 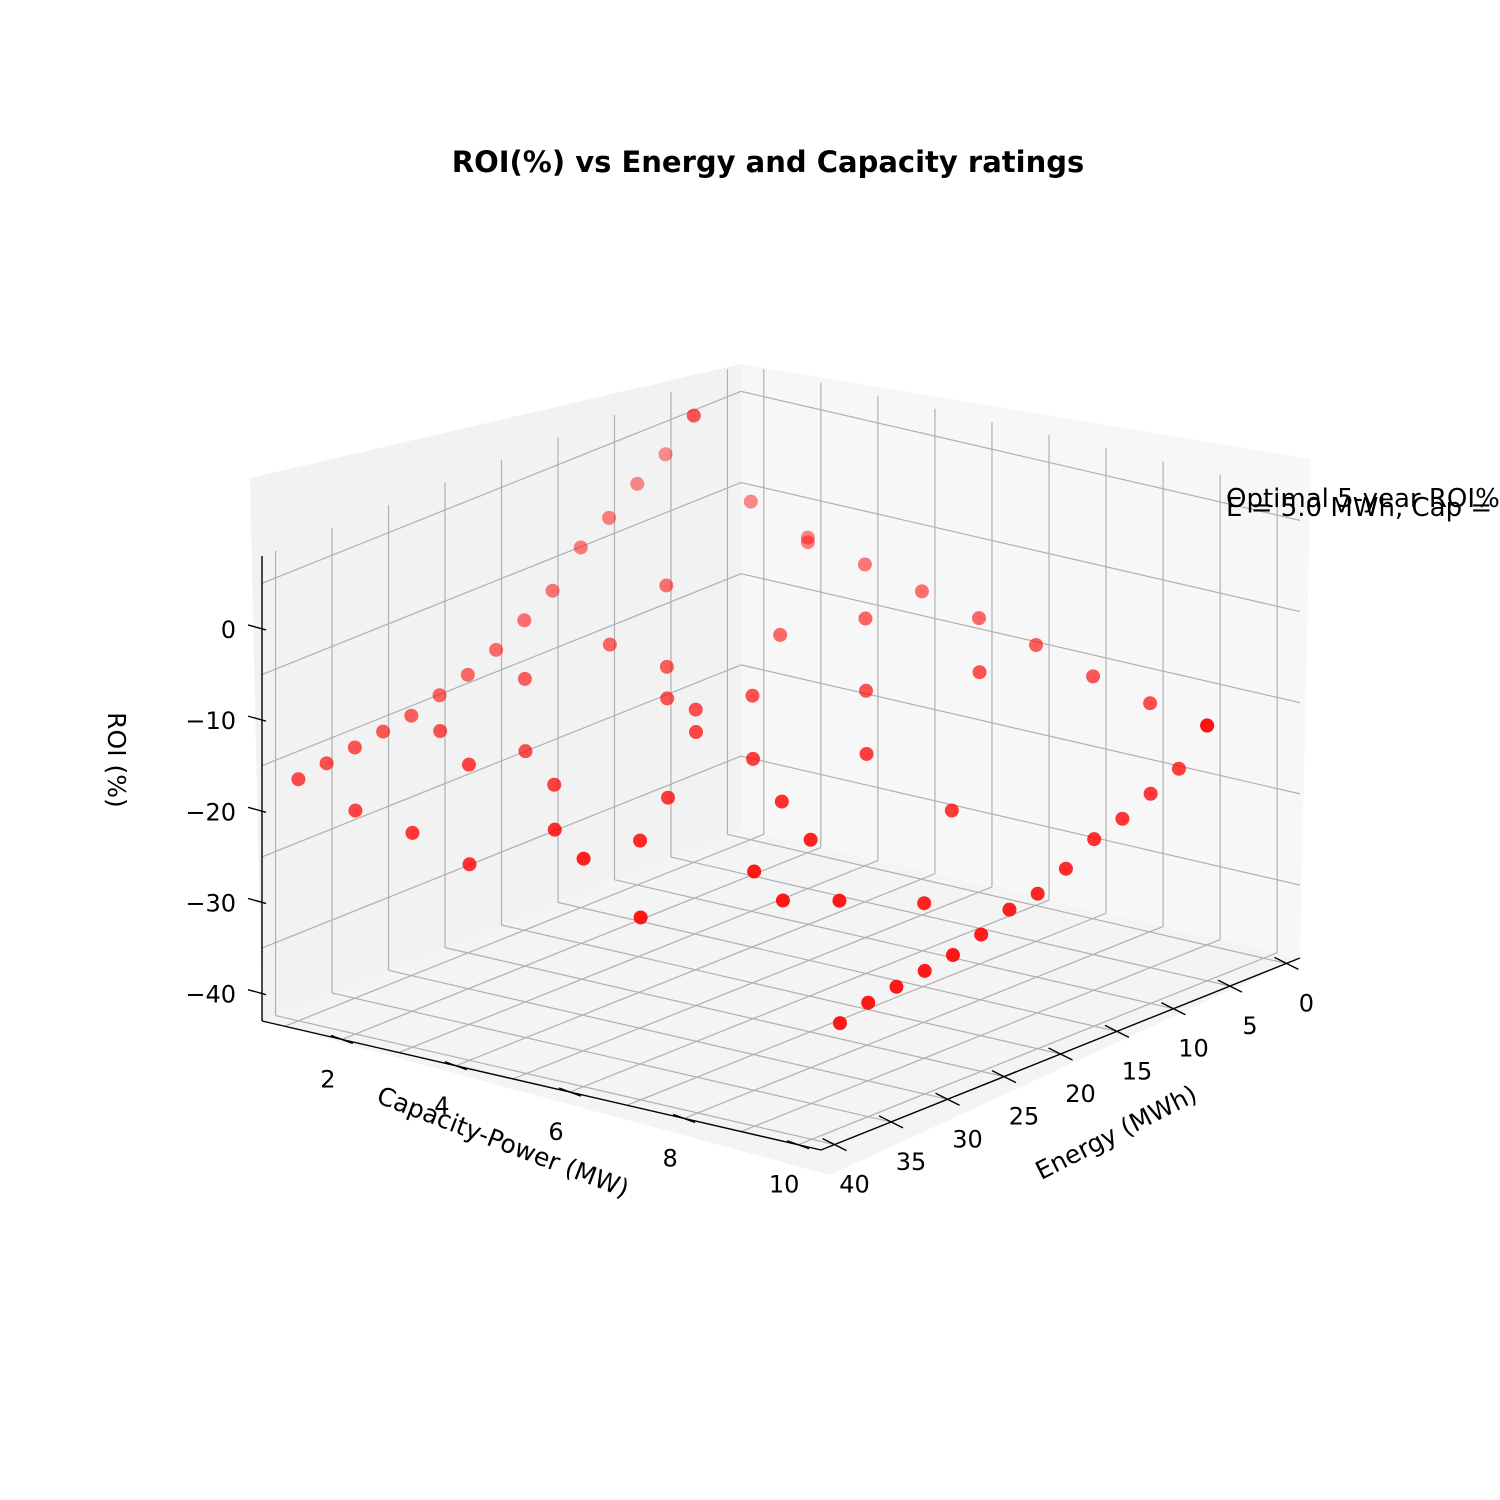 What do you see at coordinates (565, 1116) in the screenshot?
I see `capacity-axis-ticks: 2 4 6 8 10` at bounding box center [565, 1116].